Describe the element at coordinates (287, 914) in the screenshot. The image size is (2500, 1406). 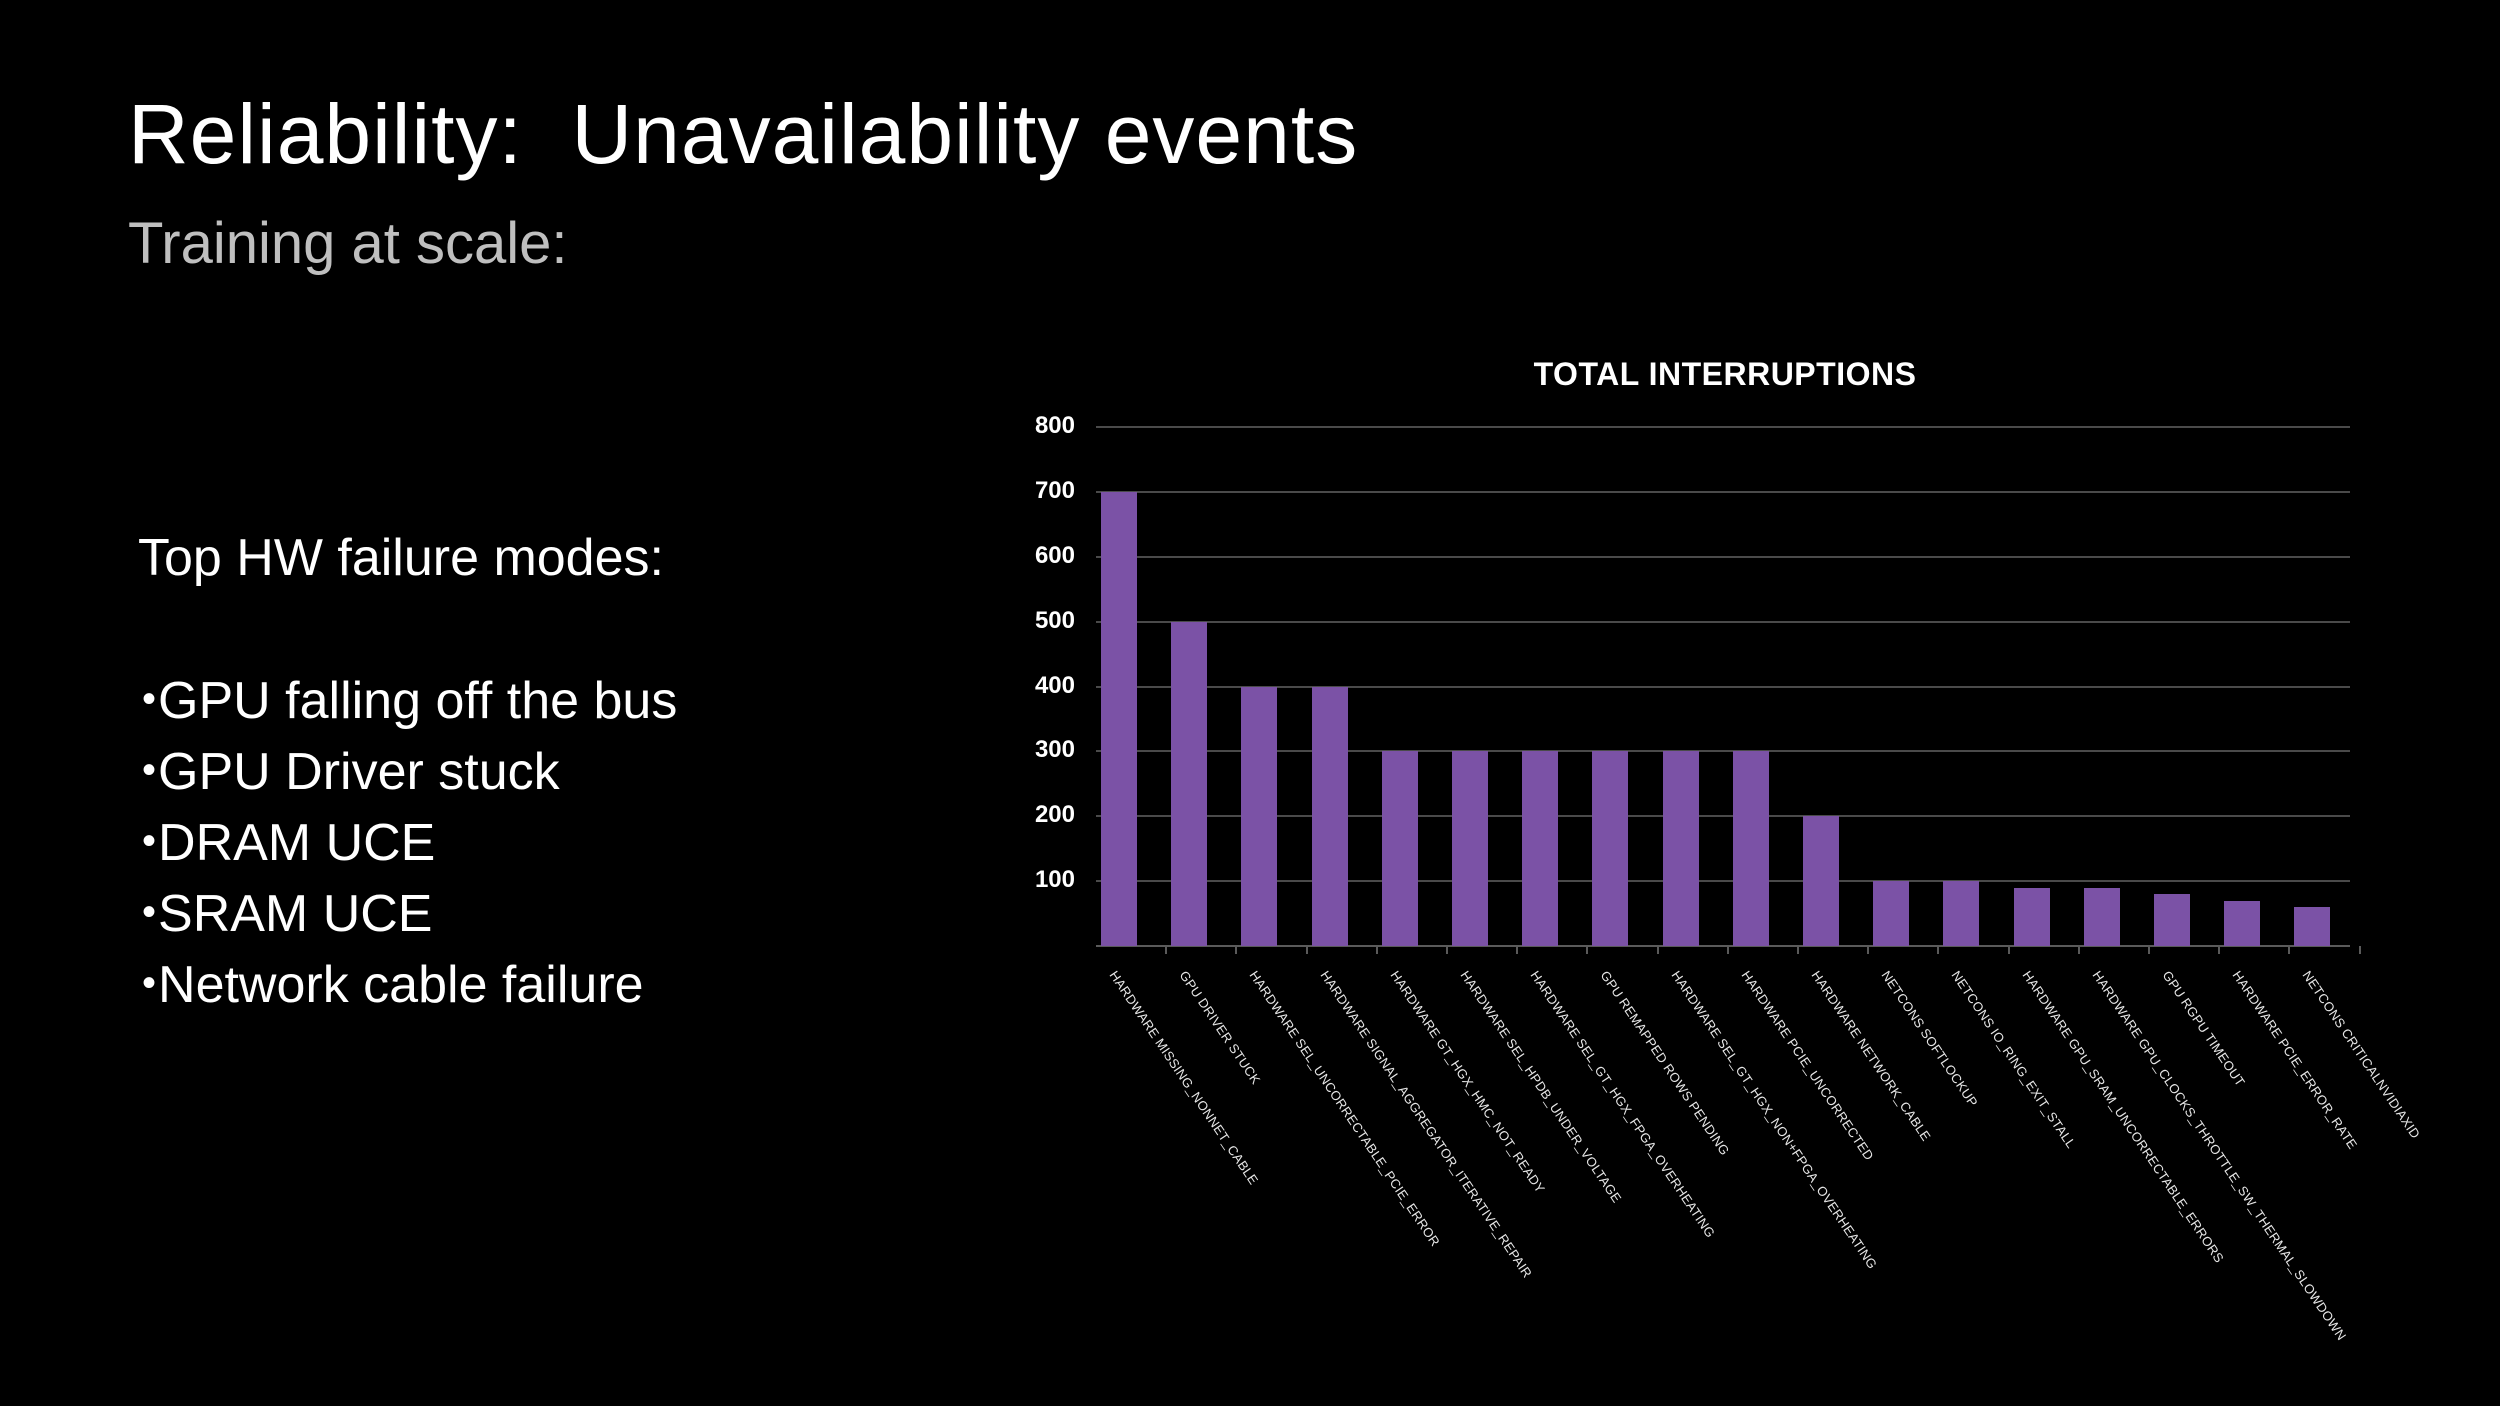
I see `failure-mode-item: •SRAM UCE` at that location.